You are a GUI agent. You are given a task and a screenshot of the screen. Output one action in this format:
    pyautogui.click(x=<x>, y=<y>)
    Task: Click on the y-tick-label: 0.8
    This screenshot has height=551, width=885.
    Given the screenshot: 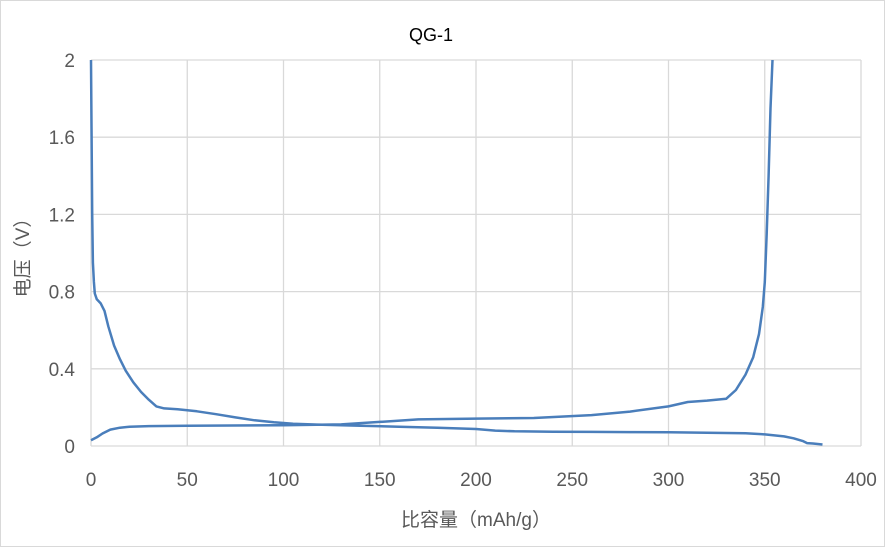 What is the action you would take?
    pyautogui.click(x=62, y=293)
    